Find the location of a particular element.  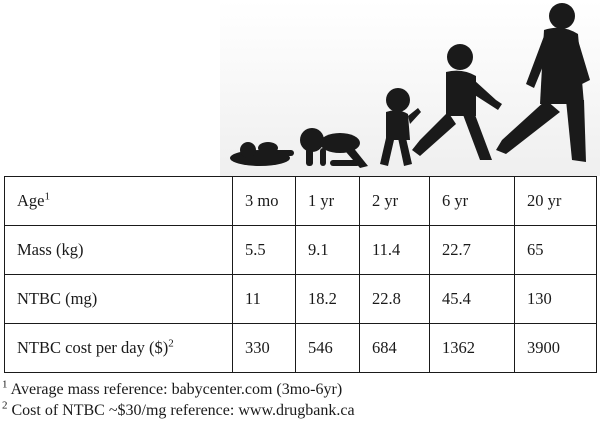

table-cell: 9.1 is located at coordinates (327, 250).